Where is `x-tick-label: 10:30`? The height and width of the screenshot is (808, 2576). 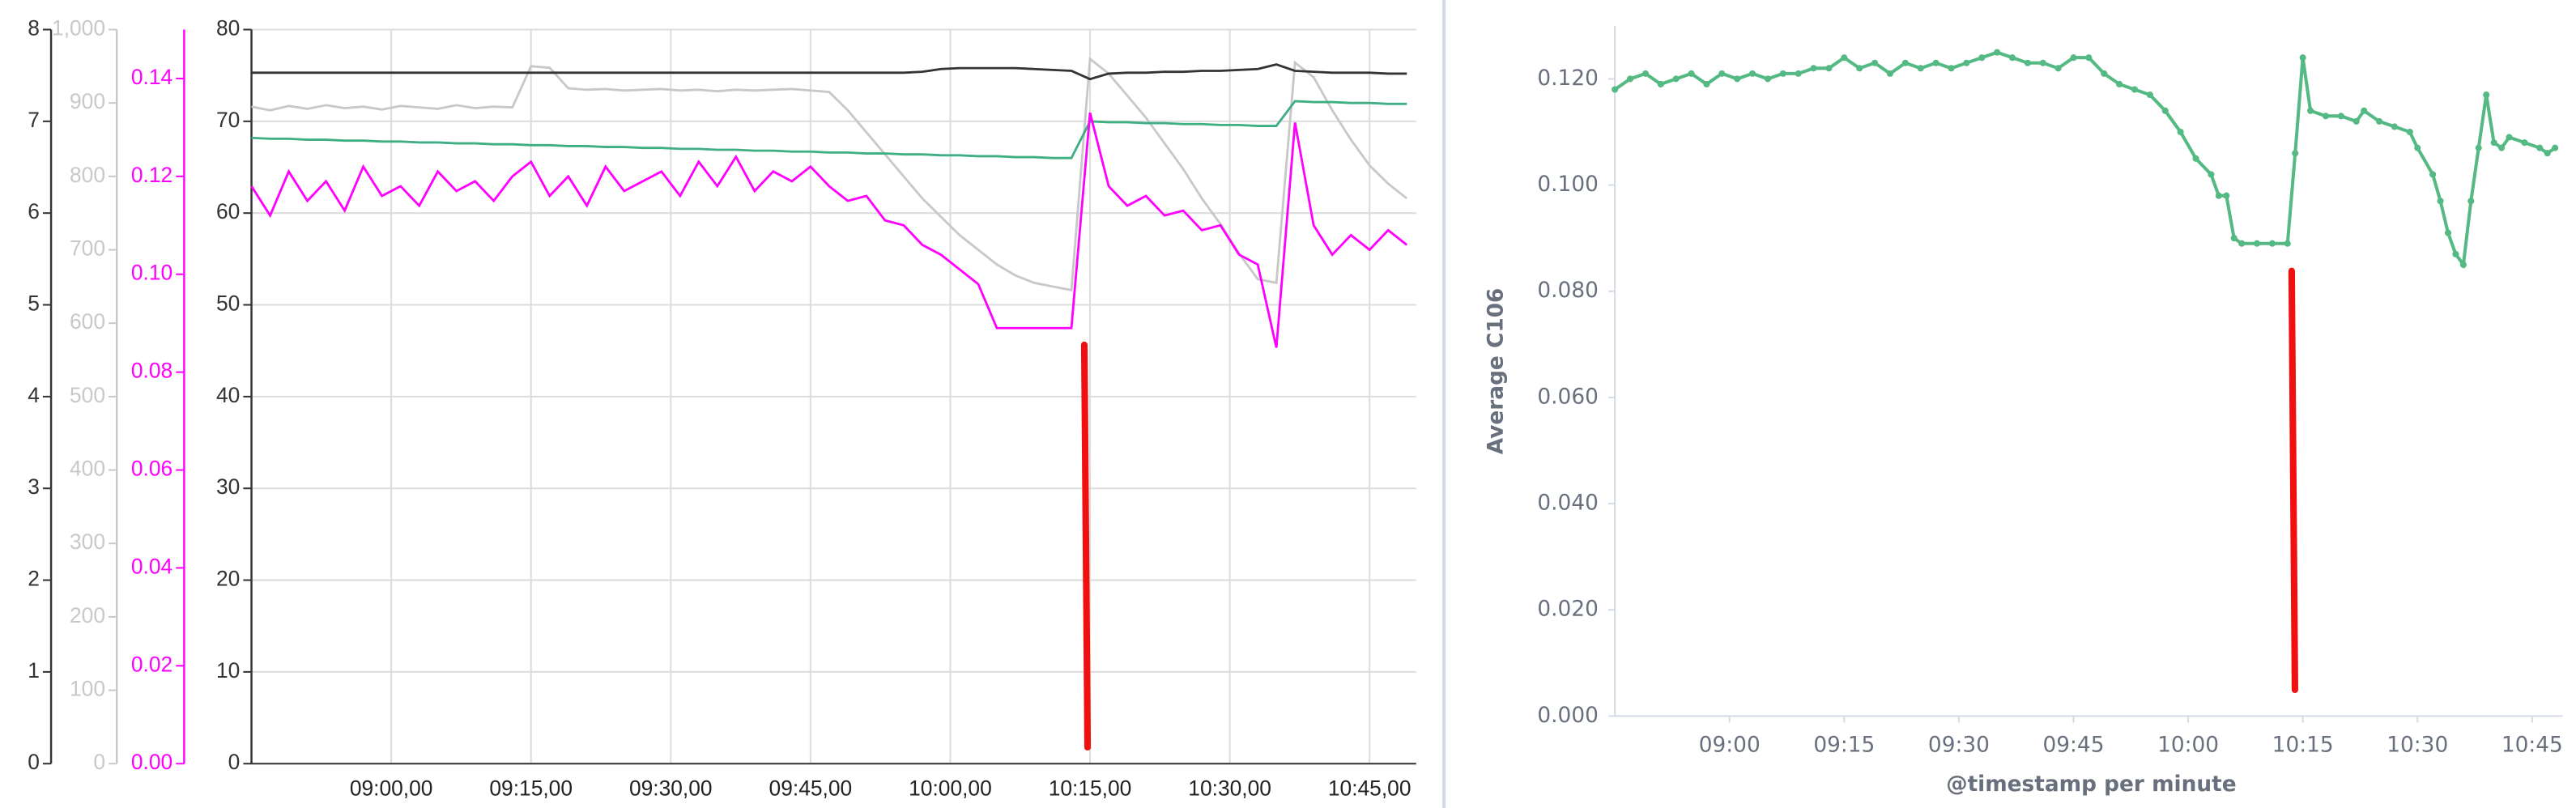 x-tick-label: 10:30 is located at coordinates (2417, 745).